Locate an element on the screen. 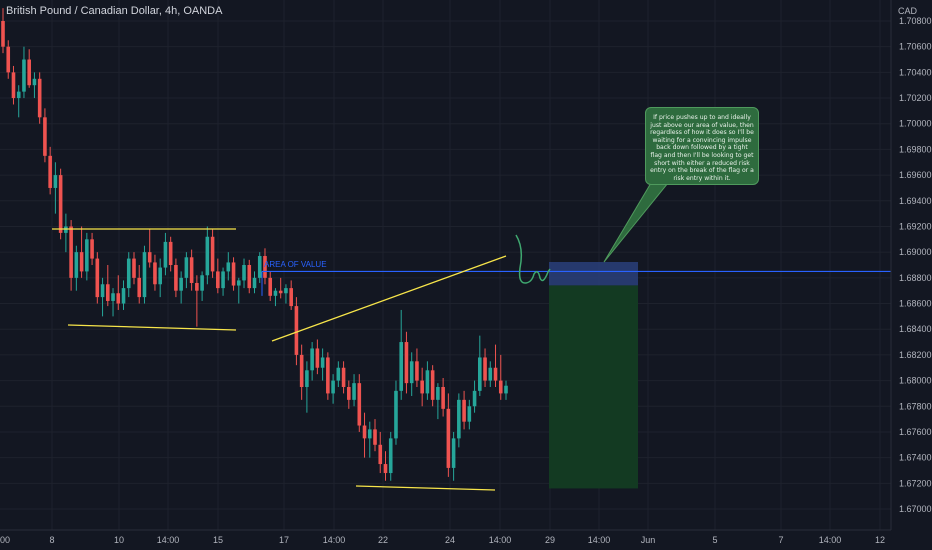 This screenshot has height=550, width=932. rising-trendline is located at coordinates (389, 298).